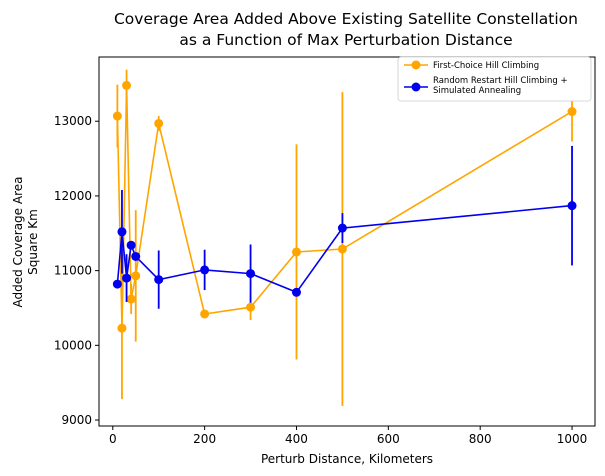  What do you see at coordinates (18, 242) in the screenshot?
I see `y-axis-label-line-1: Added Coverage Area` at bounding box center [18, 242].